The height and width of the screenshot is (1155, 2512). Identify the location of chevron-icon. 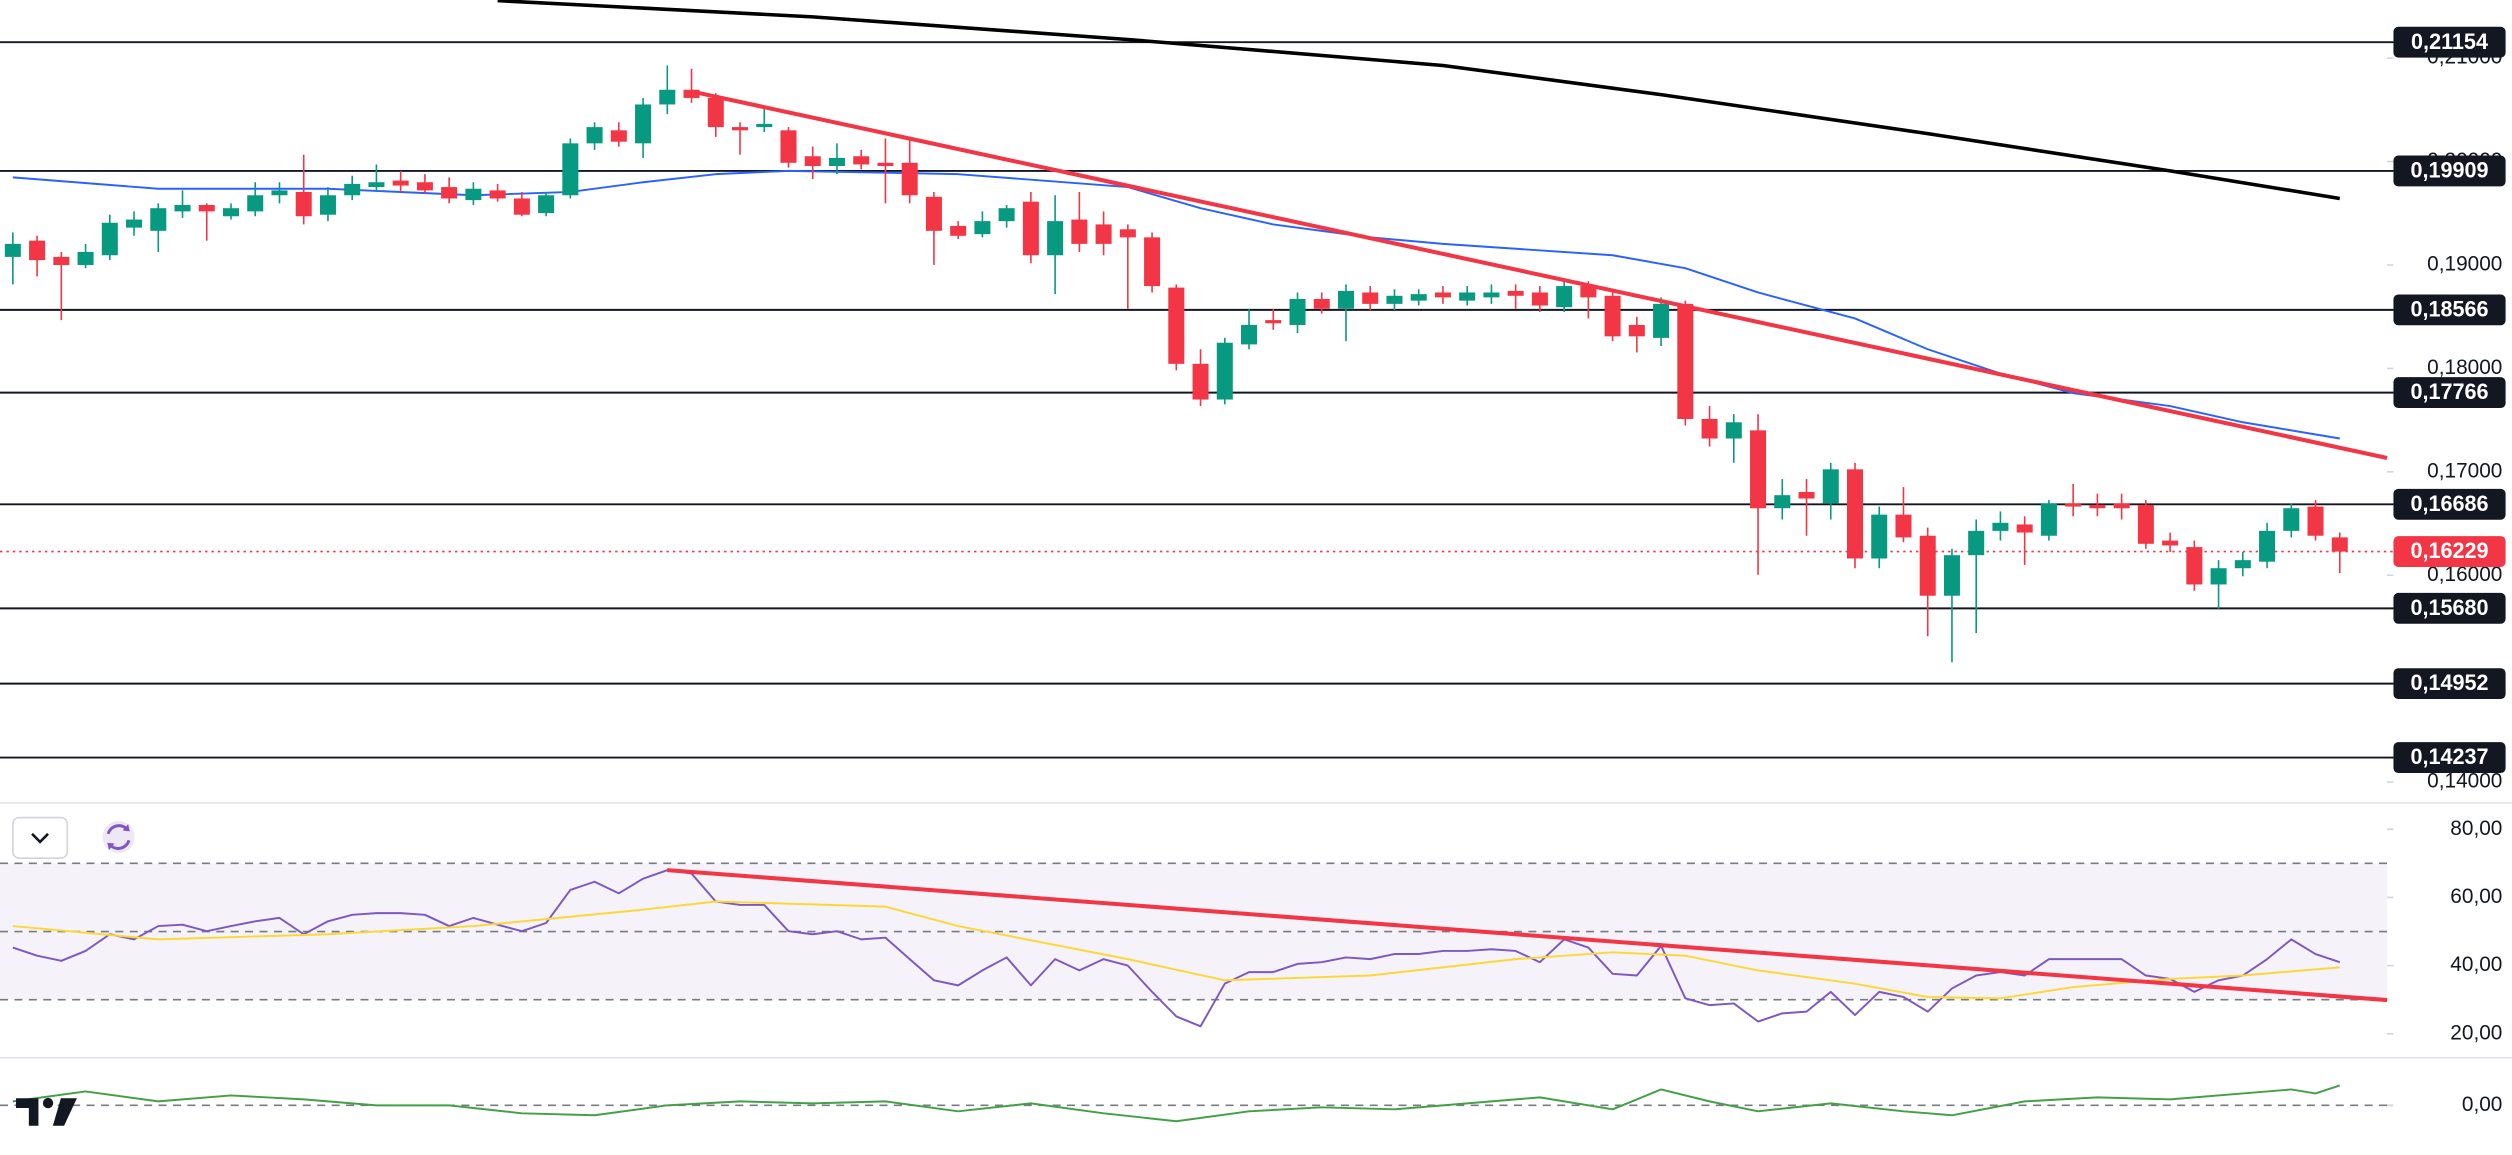
(40, 838).